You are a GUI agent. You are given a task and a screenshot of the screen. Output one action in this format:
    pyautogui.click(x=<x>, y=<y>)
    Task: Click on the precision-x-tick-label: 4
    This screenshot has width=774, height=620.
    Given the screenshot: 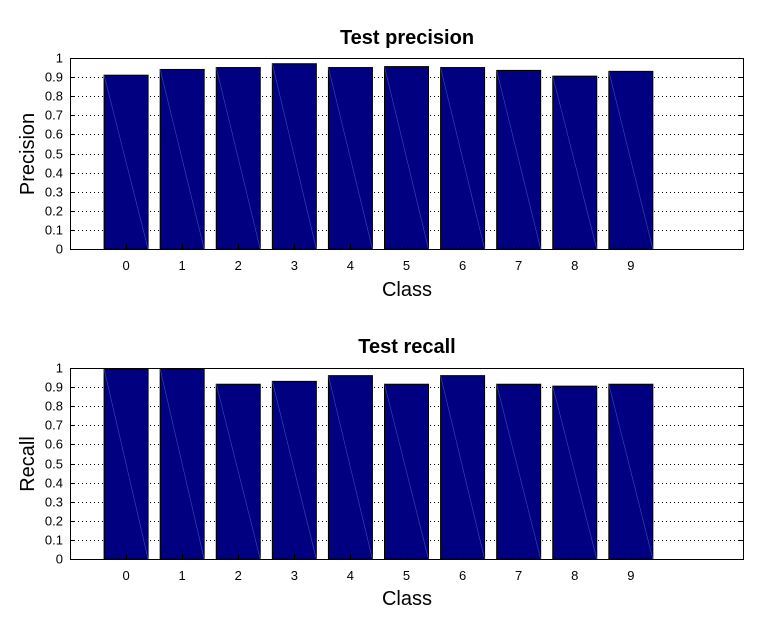 What is the action you would take?
    pyautogui.click(x=350, y=265)
    